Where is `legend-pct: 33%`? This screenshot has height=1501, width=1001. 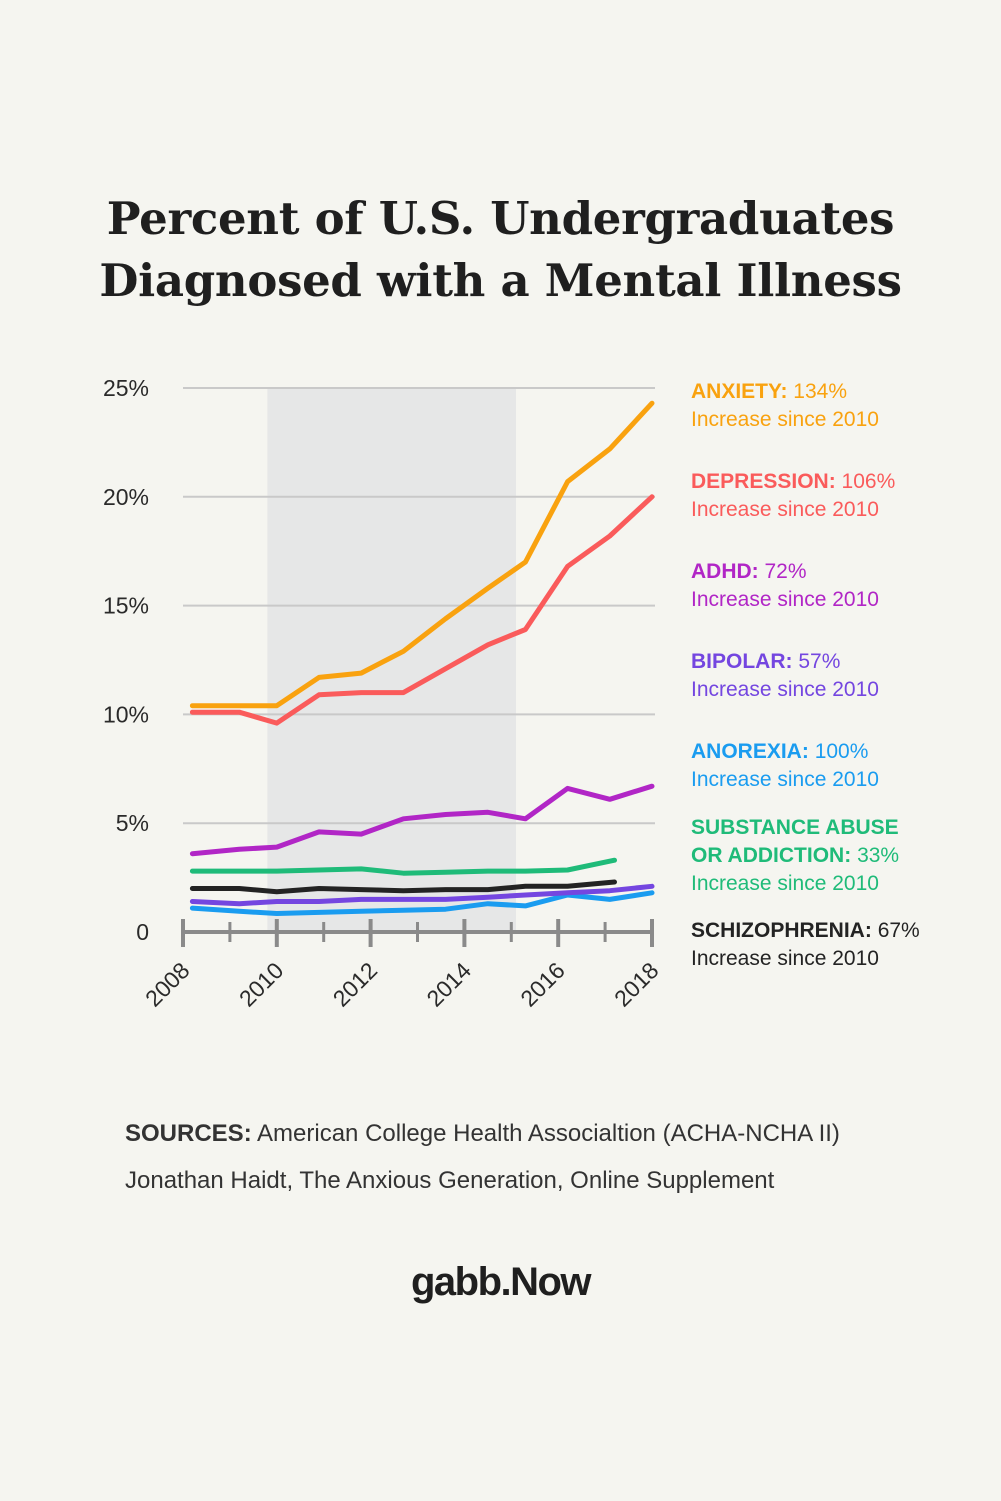 legend-pct: 33% is located at coordinates (878, 855).